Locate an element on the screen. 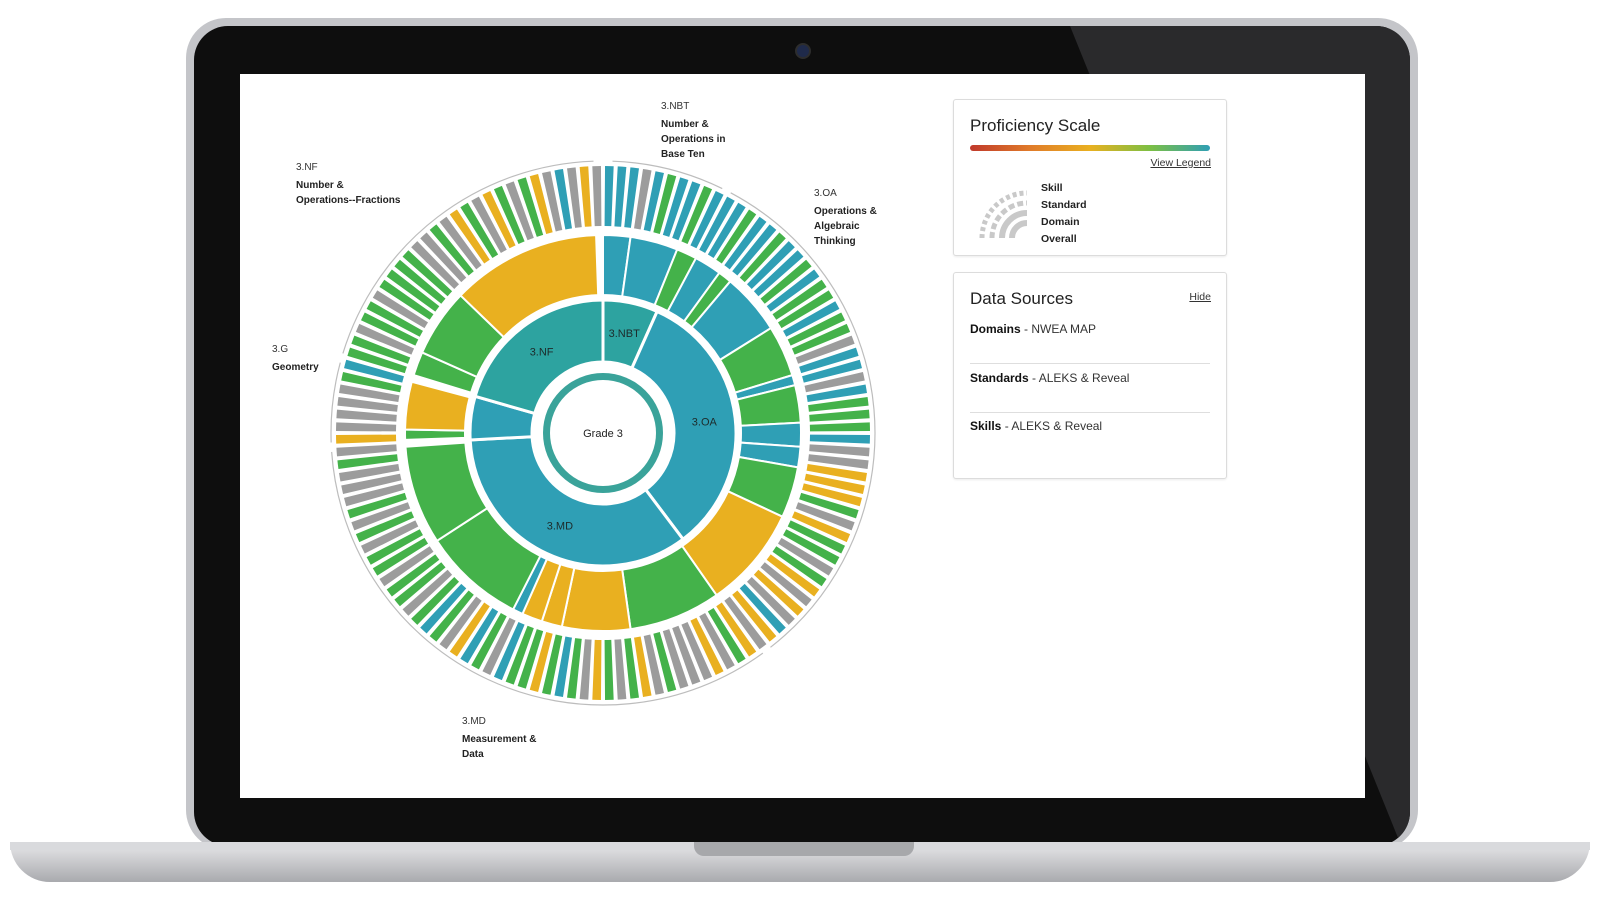 The width and height of the screenshot is (1600, 900). domain-segment is located at coordinates (539, 357).